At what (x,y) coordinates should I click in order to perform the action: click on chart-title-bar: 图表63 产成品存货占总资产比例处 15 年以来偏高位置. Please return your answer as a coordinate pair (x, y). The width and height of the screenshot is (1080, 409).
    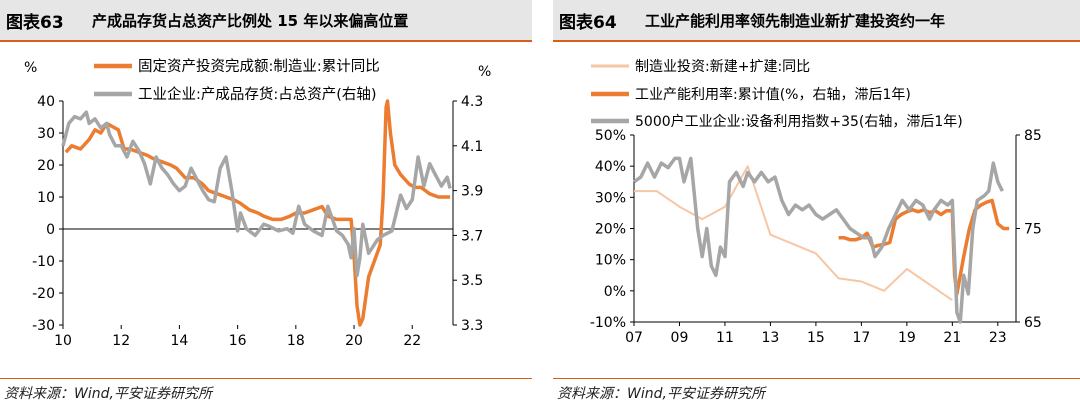
    Looking at the image, I should click on (266, 21).